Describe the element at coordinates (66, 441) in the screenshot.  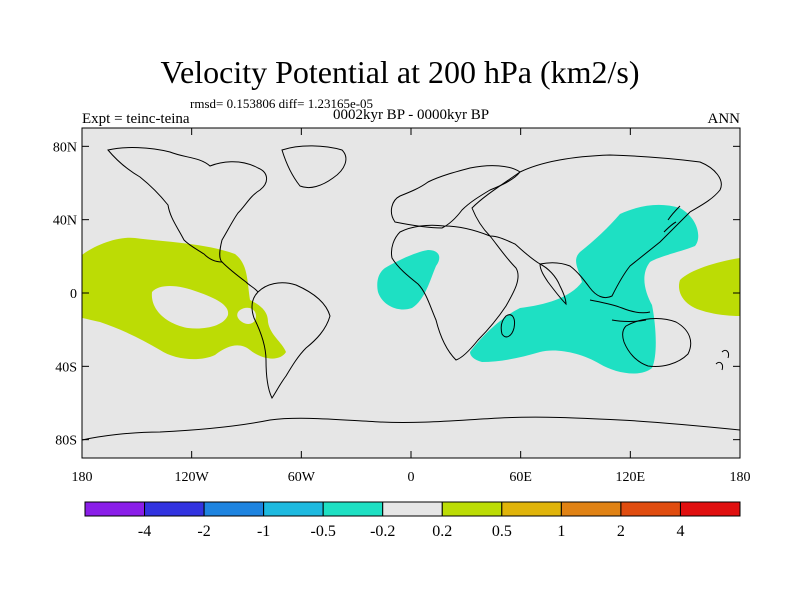
I see `y-tick-label: 80S` at that location.